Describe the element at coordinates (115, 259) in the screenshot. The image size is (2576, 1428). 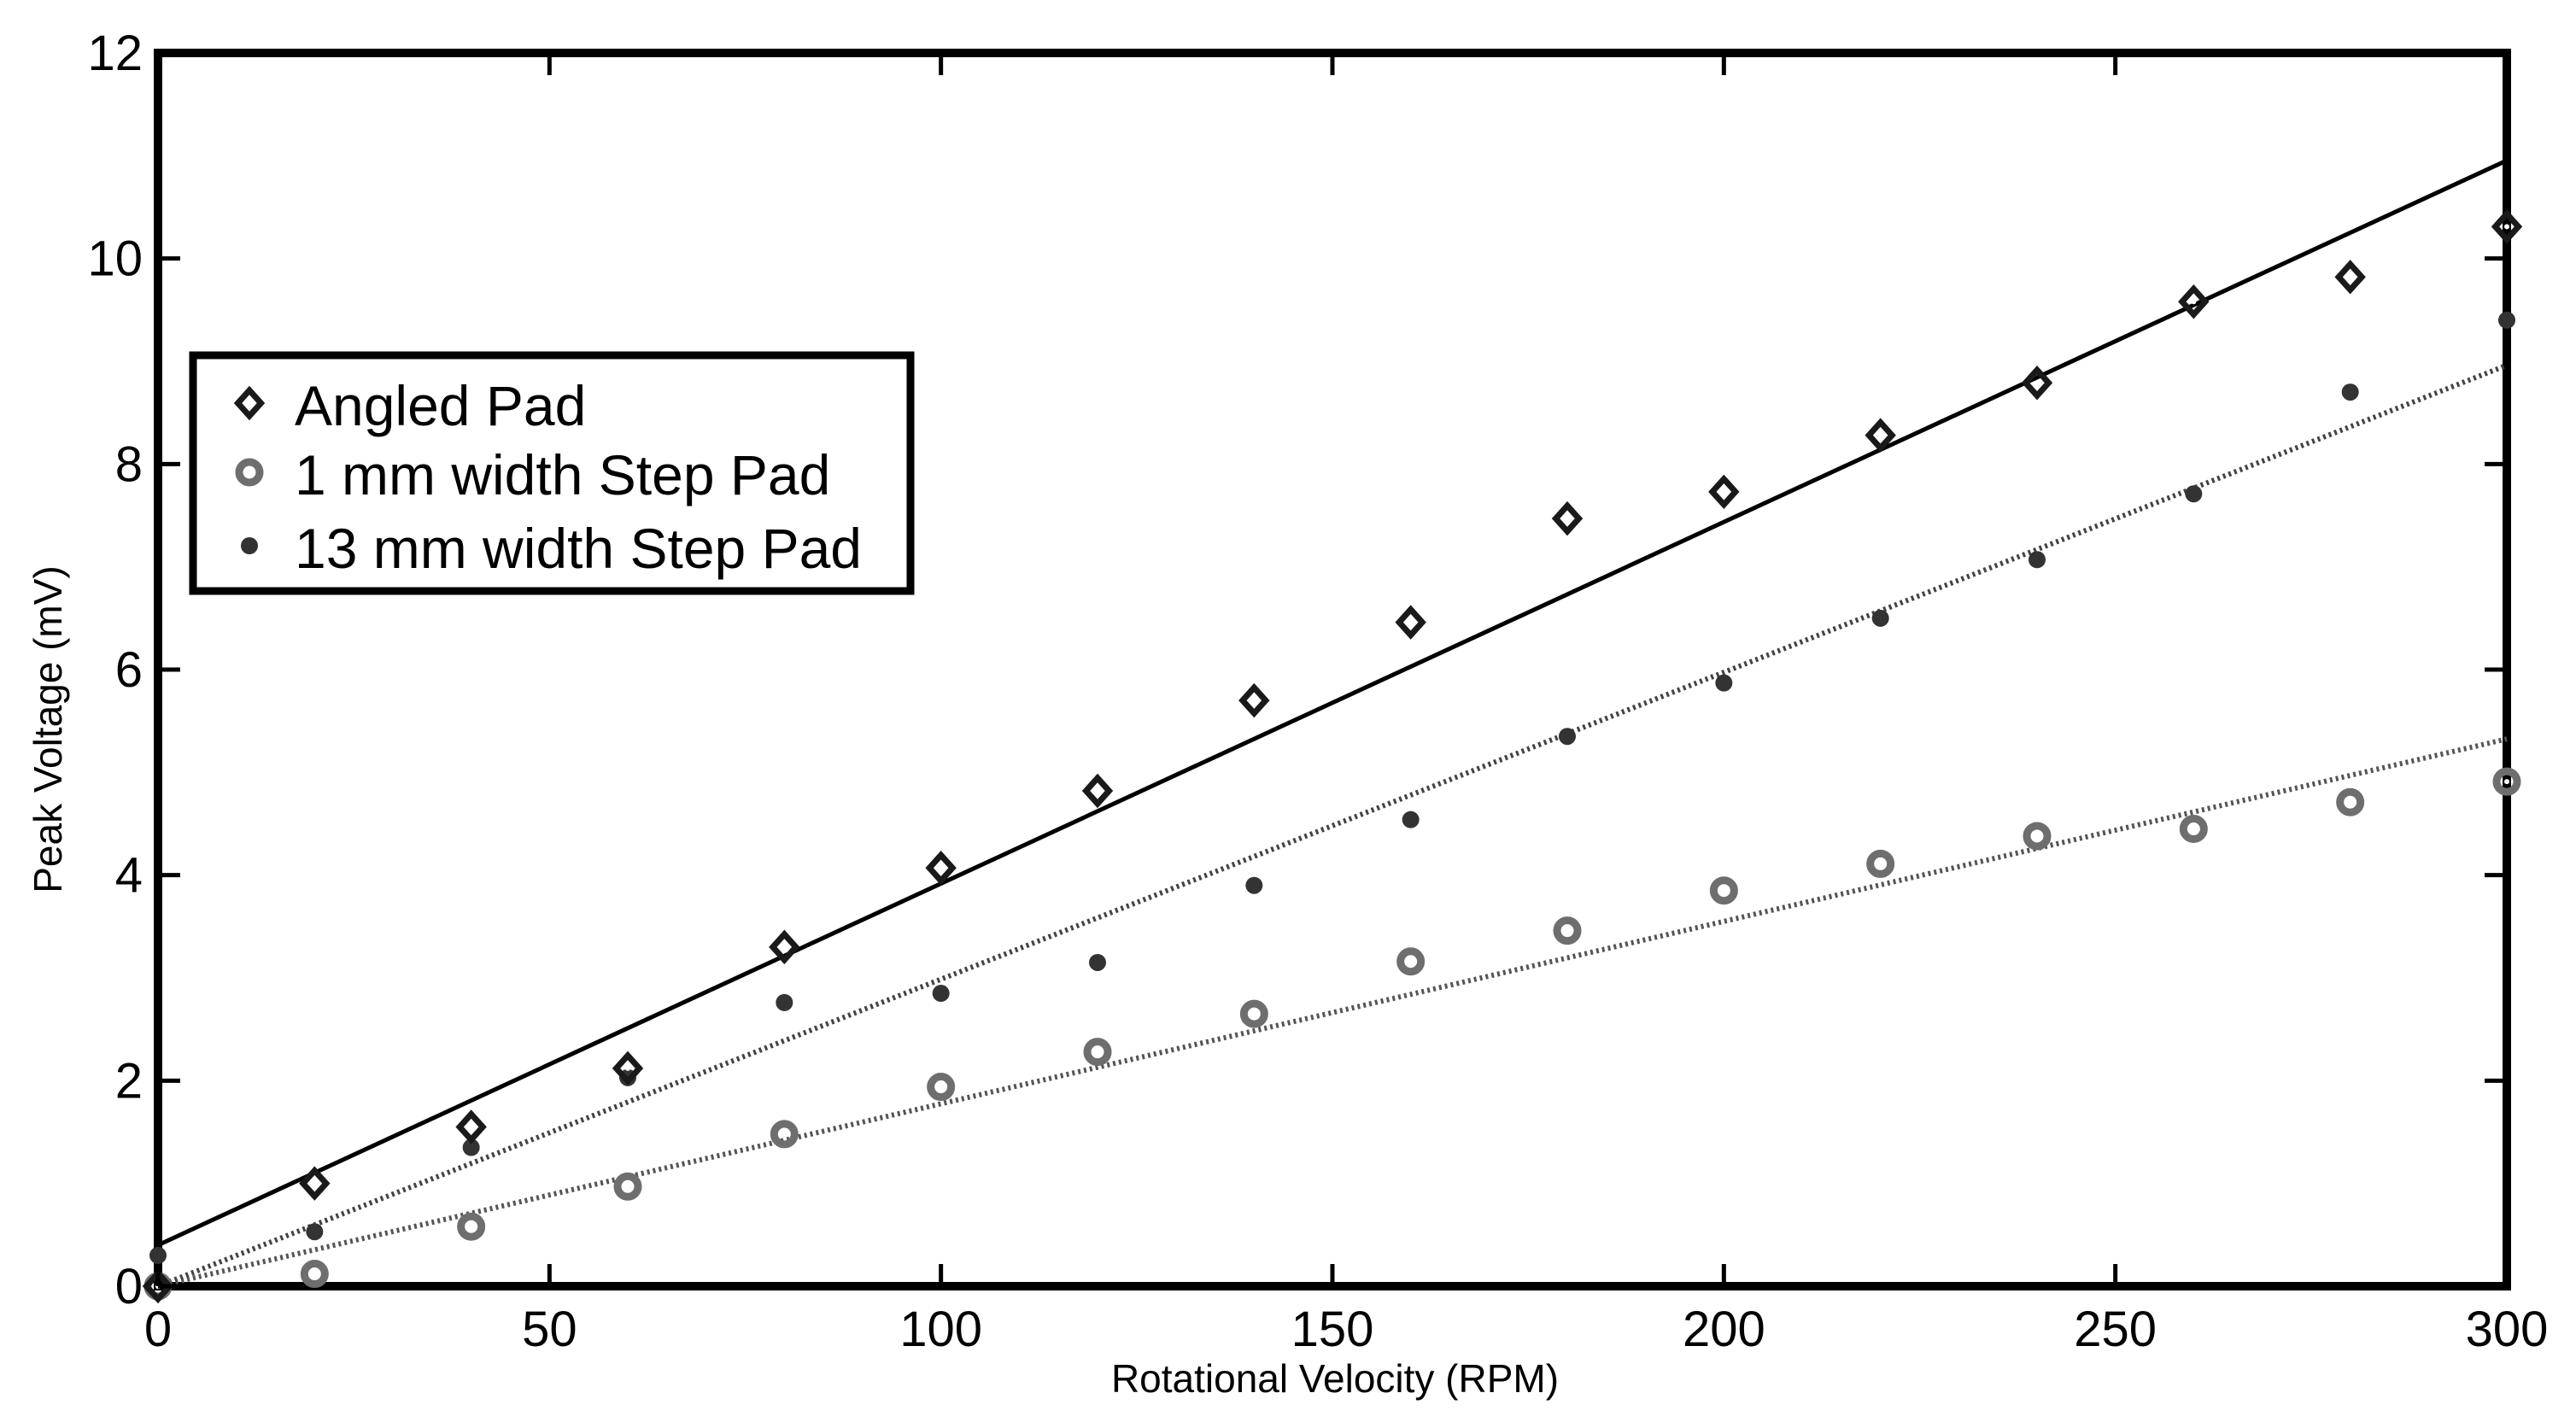
I see `y-tick-label: 10` at that location.